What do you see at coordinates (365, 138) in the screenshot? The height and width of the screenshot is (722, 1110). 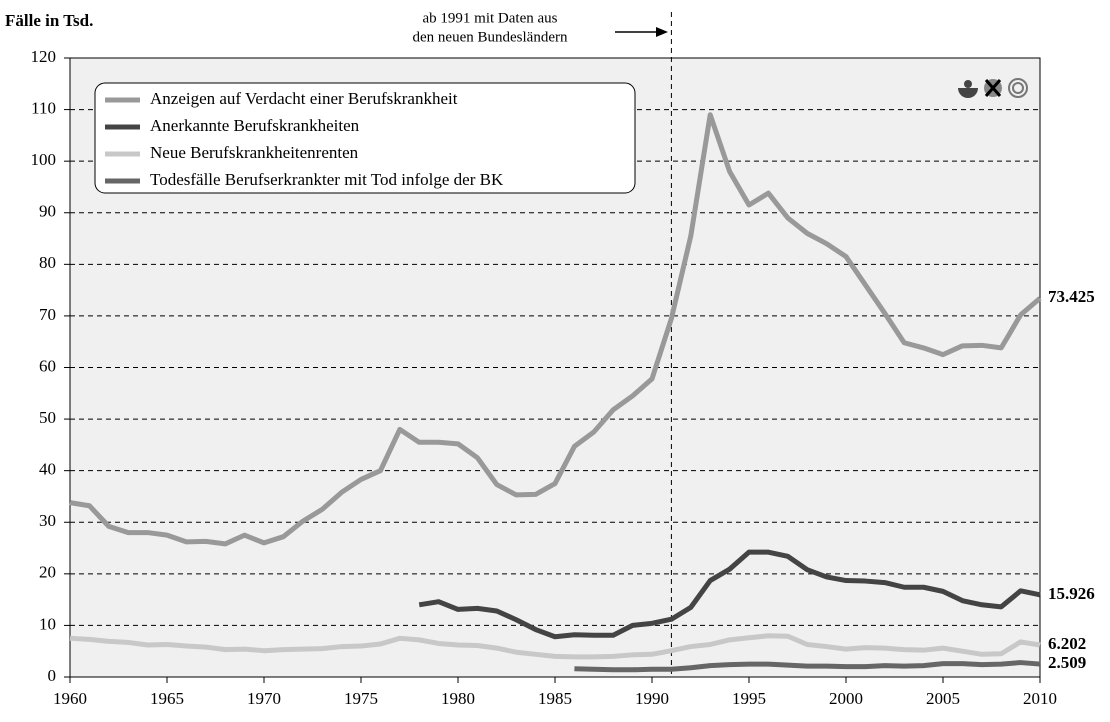 I see `legend-box` at bounding box center [365, 138].